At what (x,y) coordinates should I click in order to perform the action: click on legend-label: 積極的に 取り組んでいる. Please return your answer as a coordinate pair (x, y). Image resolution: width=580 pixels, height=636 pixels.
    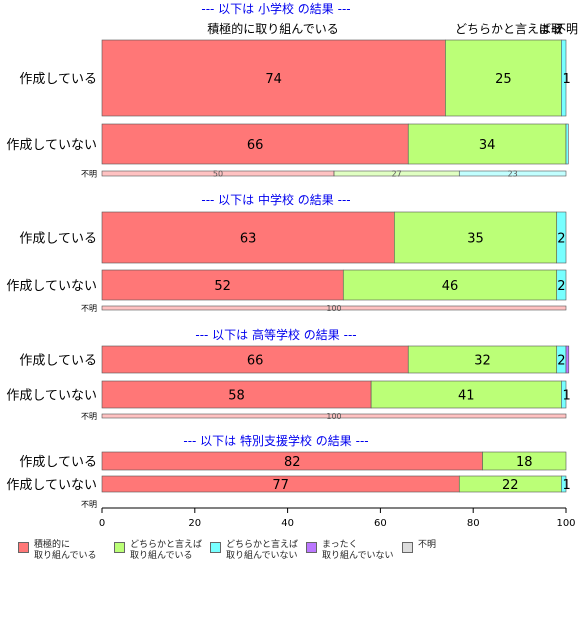
    Looking at the image, I should click on (65, 550).